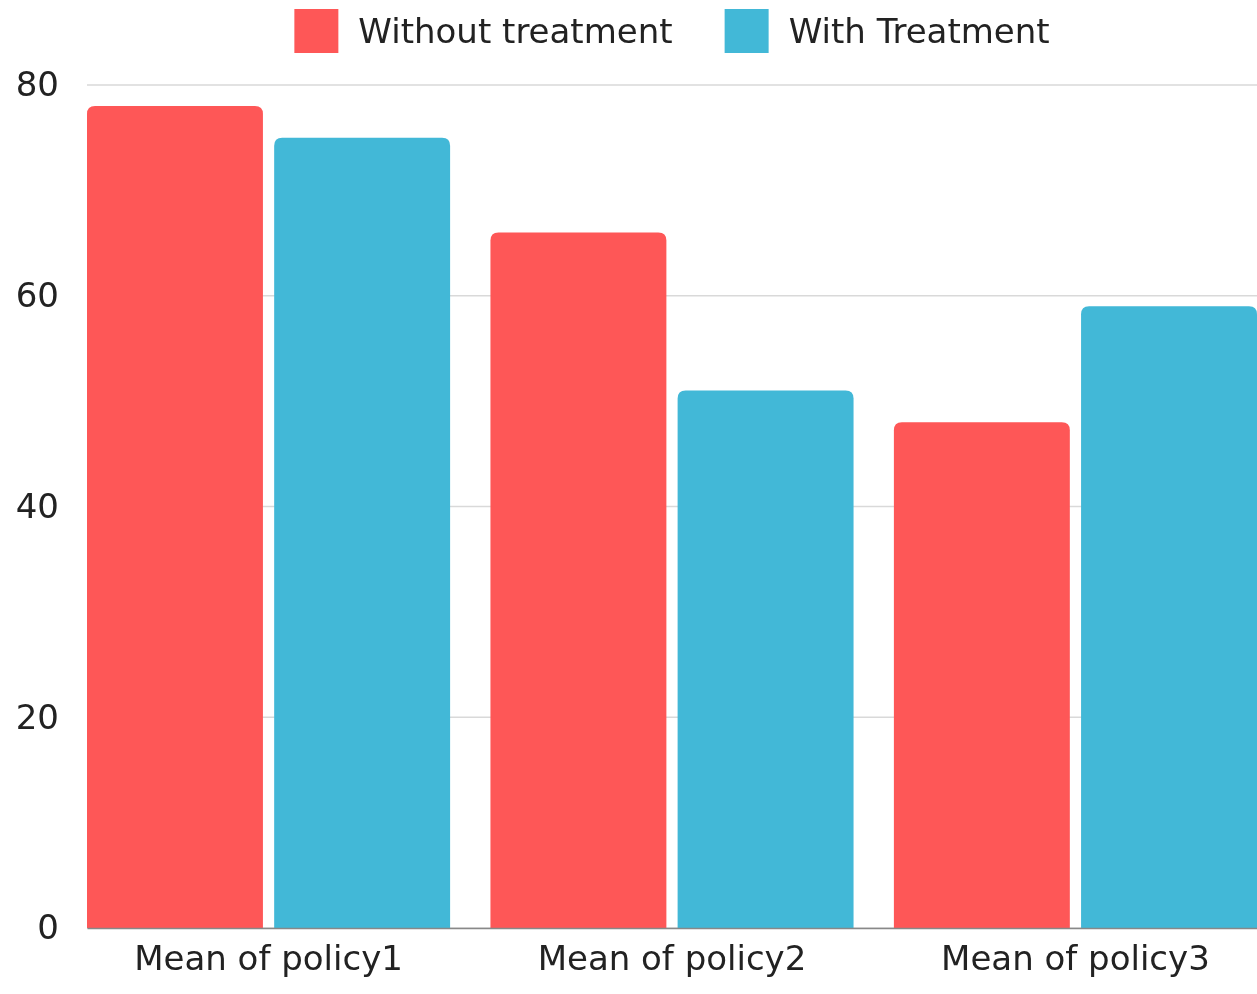  What do you see at coordinates (919, 31) in the screenshot?
I see `legend-label: With Treatment` at bounding box center [919, 31].